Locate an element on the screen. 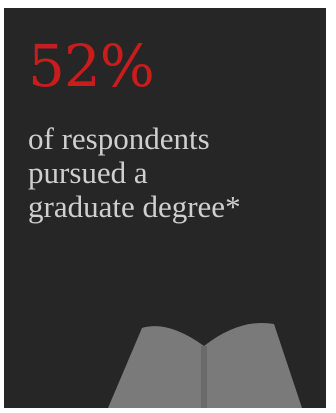  book-spine is located at coordinates (204, 377).